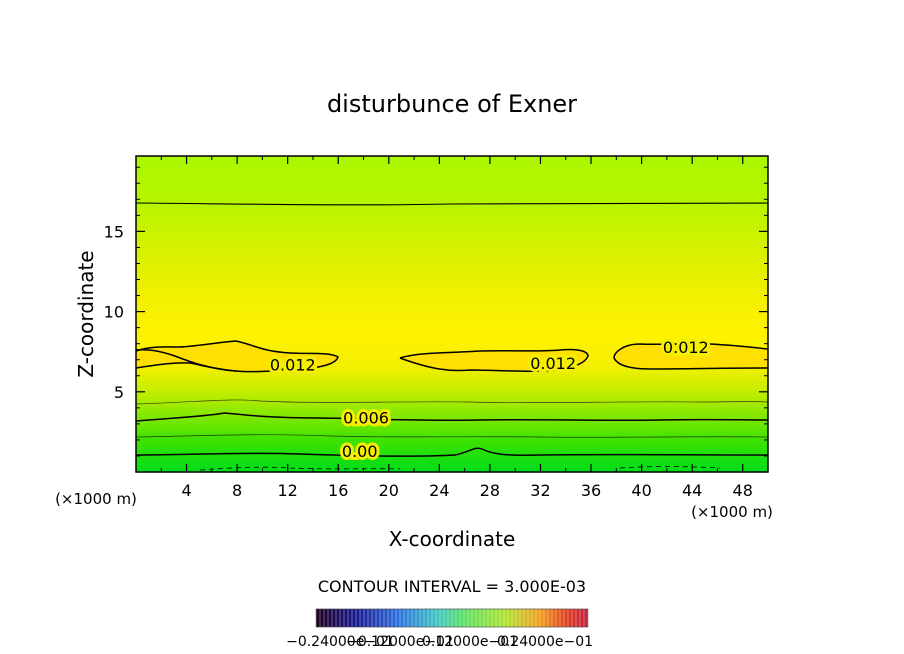  What do you see at coordinates (96, 499) in the screenshot?
I see `x-unit-left: (×1000 m)` at bounding box center [96, 499].